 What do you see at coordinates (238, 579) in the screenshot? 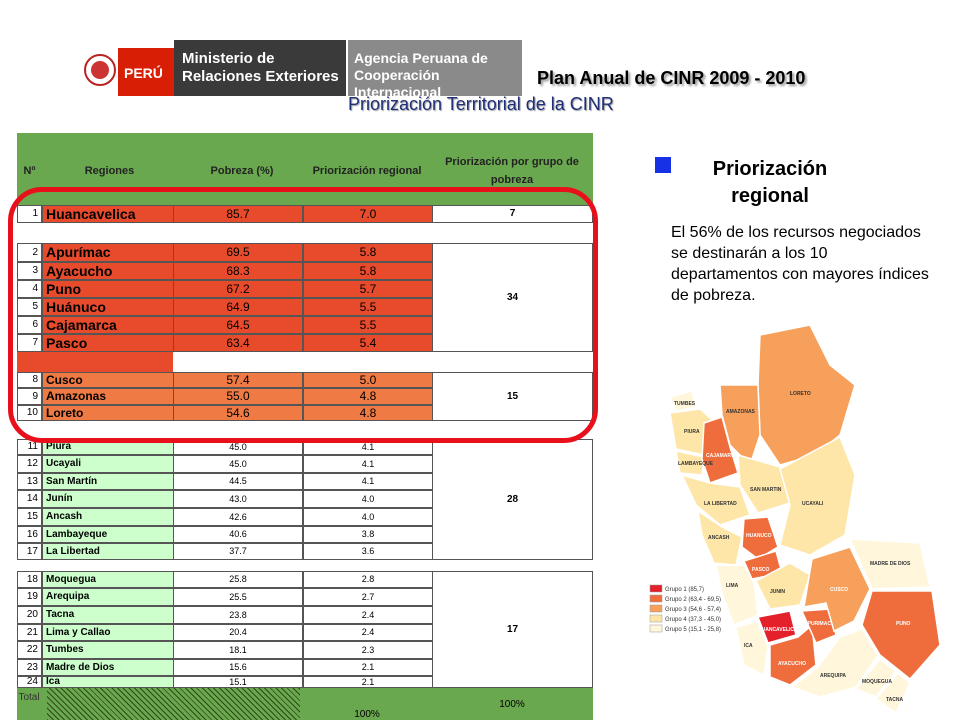
I see `cell-pobreza: 25.8` at bounding box center [238, 579].